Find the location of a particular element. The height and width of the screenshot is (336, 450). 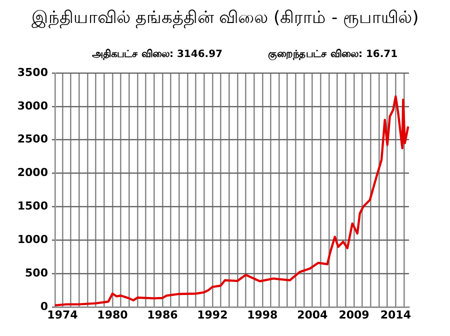

y-tick-label: 500 is located at coordinates (36, 273).